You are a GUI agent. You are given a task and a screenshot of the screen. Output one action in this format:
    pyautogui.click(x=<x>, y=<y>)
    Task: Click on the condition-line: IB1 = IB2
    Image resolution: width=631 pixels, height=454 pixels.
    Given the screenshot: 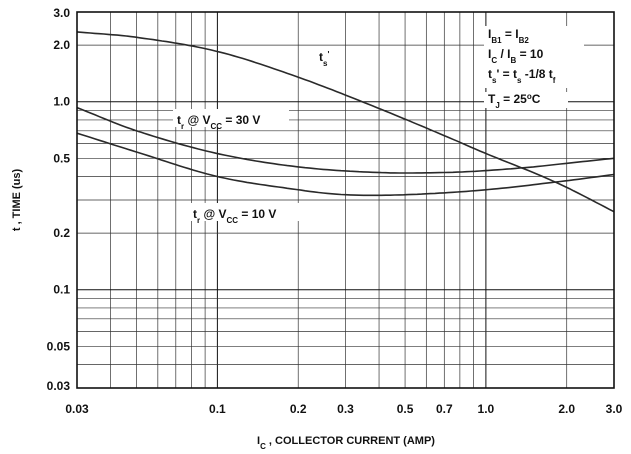 What is the action you would take?
    pyautogui.click(x=508, y=36)
    